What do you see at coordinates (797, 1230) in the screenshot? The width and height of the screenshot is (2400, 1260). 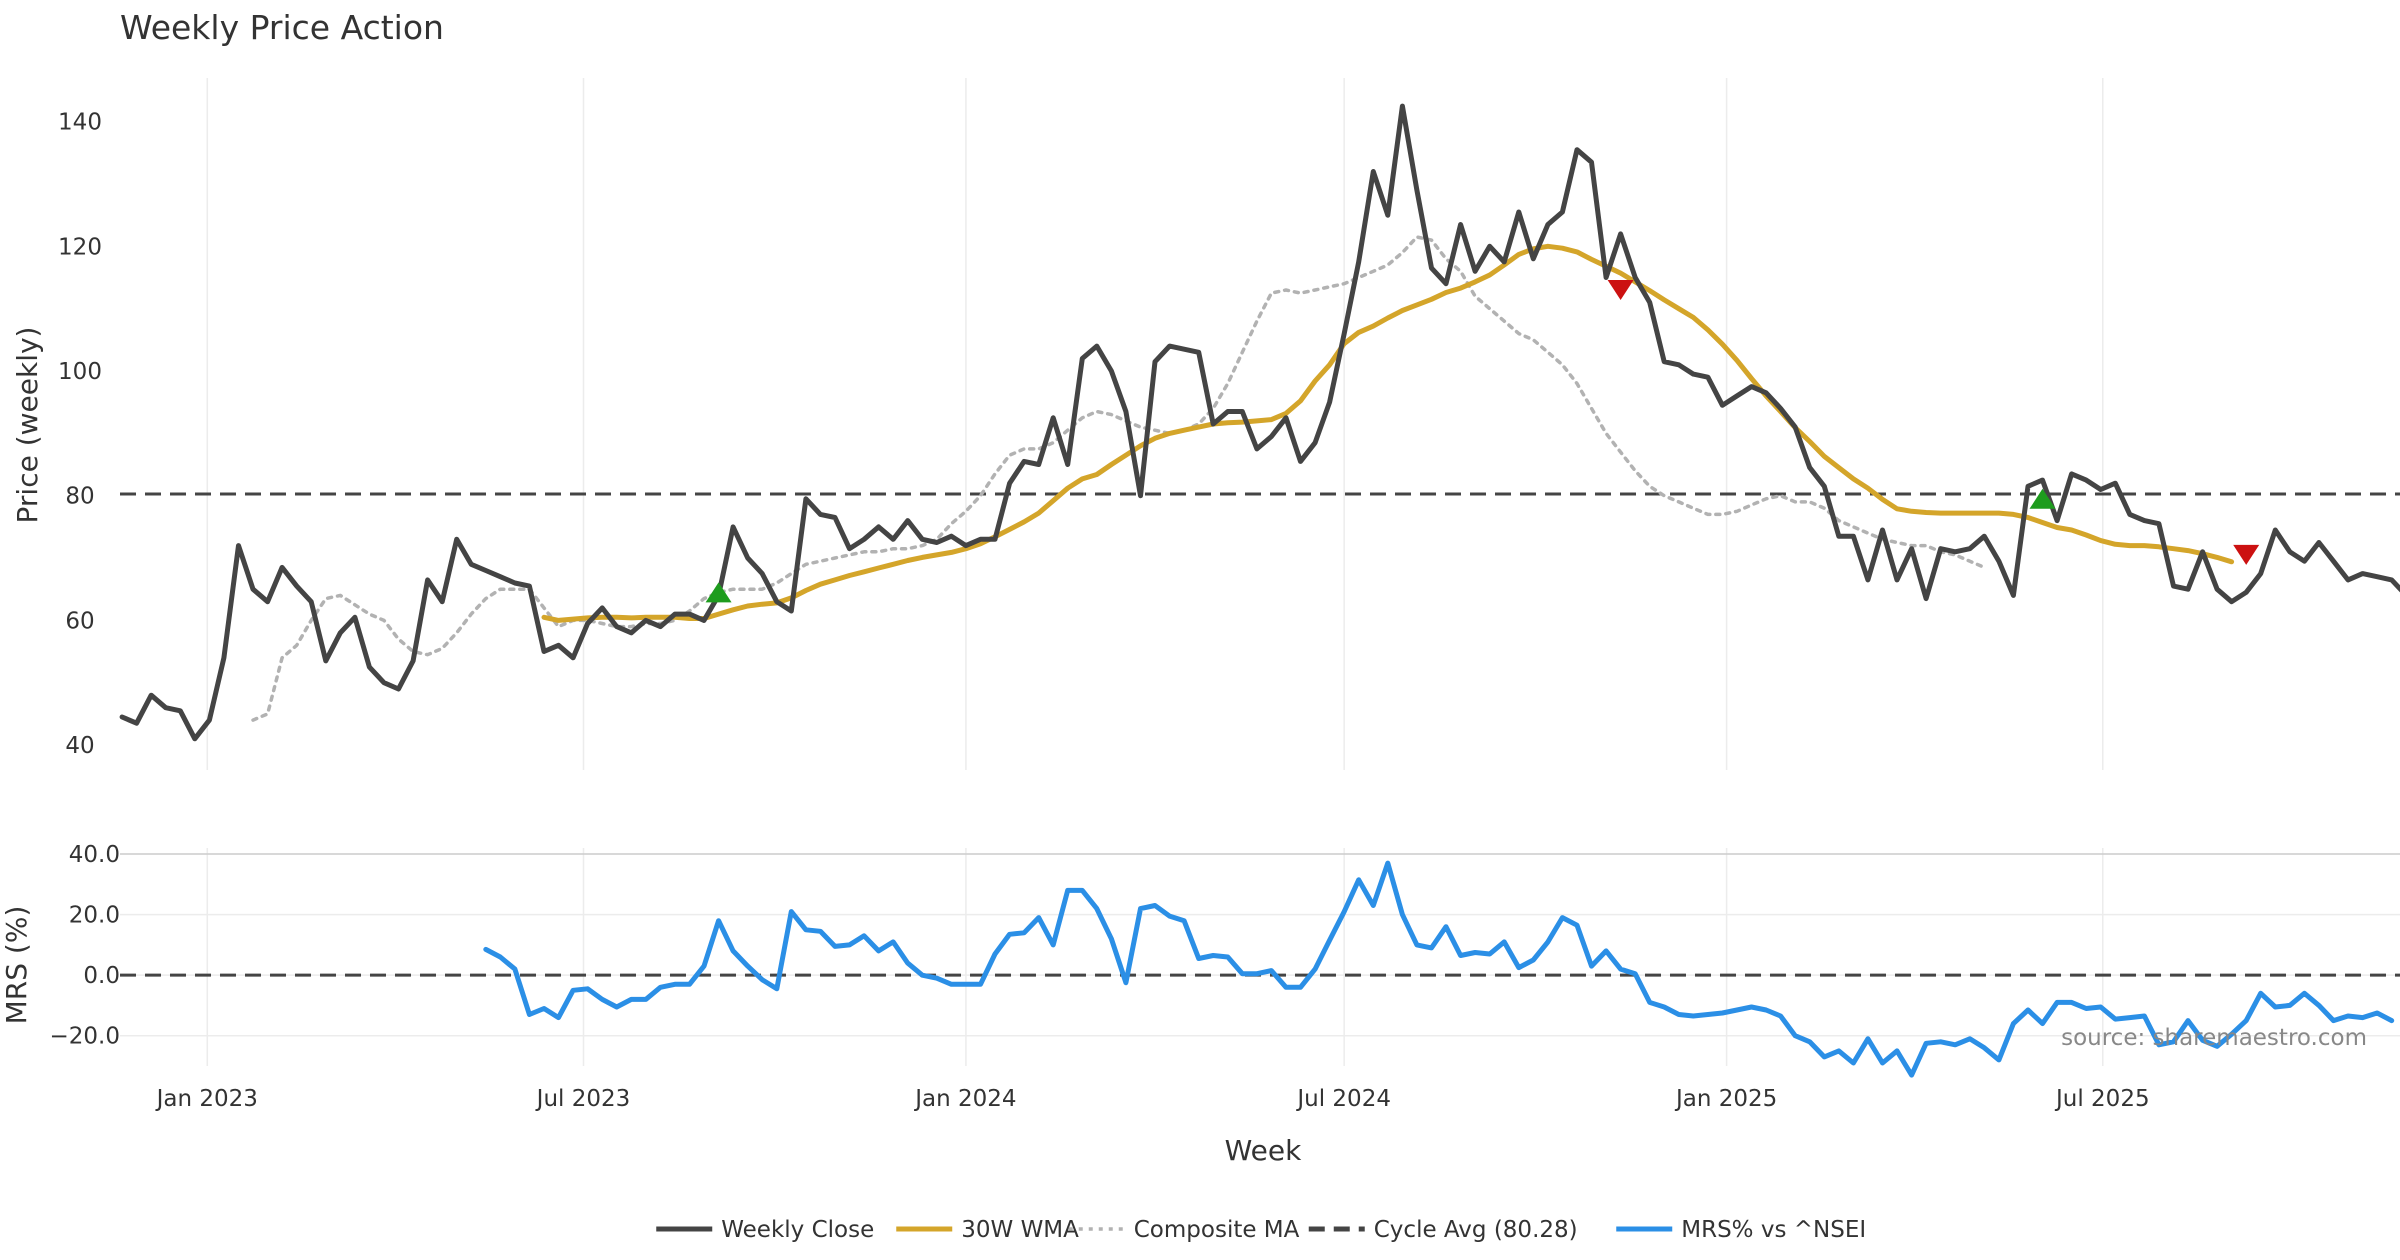 I see `legend-label-weekly-close: Weekly Close` at bounding box center [797, 1230].